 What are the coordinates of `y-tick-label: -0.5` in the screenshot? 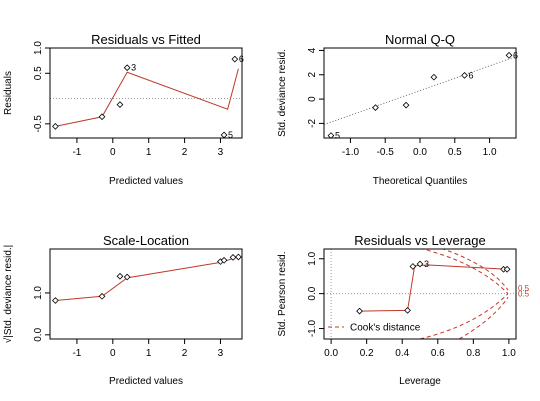 It's located at (38, 124).